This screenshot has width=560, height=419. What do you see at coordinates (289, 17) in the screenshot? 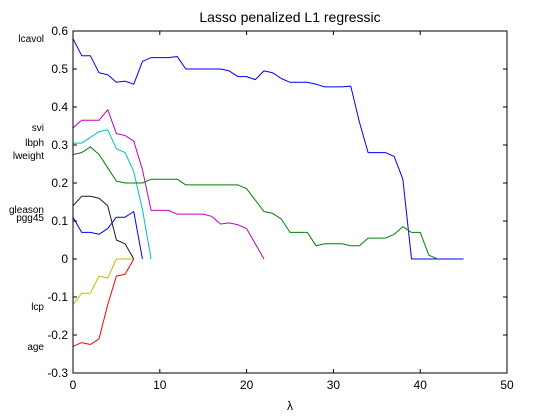
I see `chart-title: Lasso penalized L1 regressic` at bounding box center [289, 17].